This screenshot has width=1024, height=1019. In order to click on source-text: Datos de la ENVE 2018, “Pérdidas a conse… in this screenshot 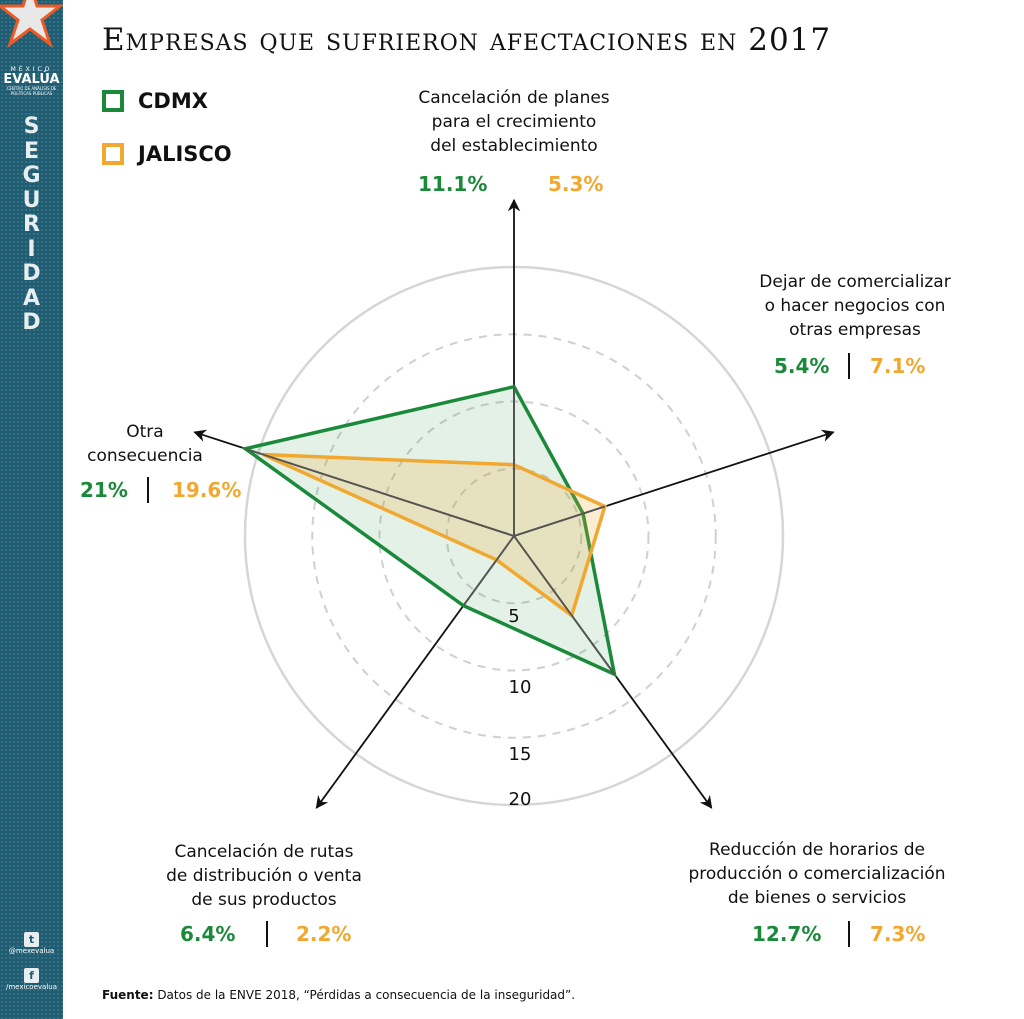, I will do `click(364, 995)`.